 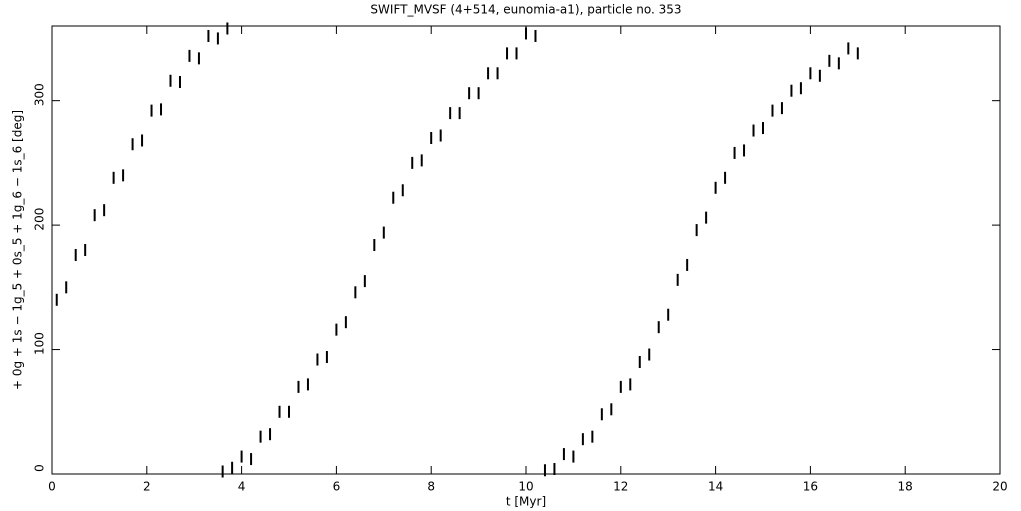 I want to click on x-tick-label: 14, so click(x=715, y=487).